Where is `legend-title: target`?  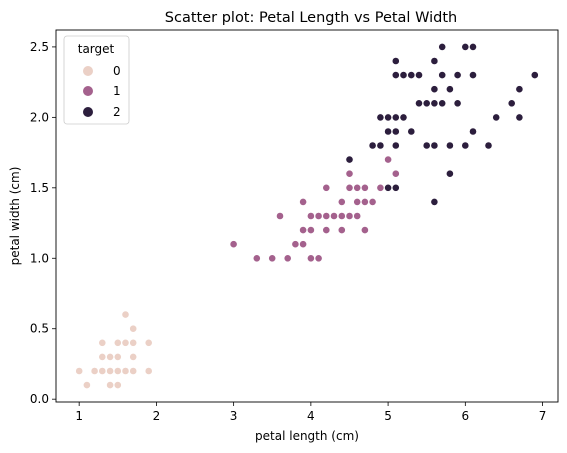
legend-title: target is located at coordinates (96, 49).